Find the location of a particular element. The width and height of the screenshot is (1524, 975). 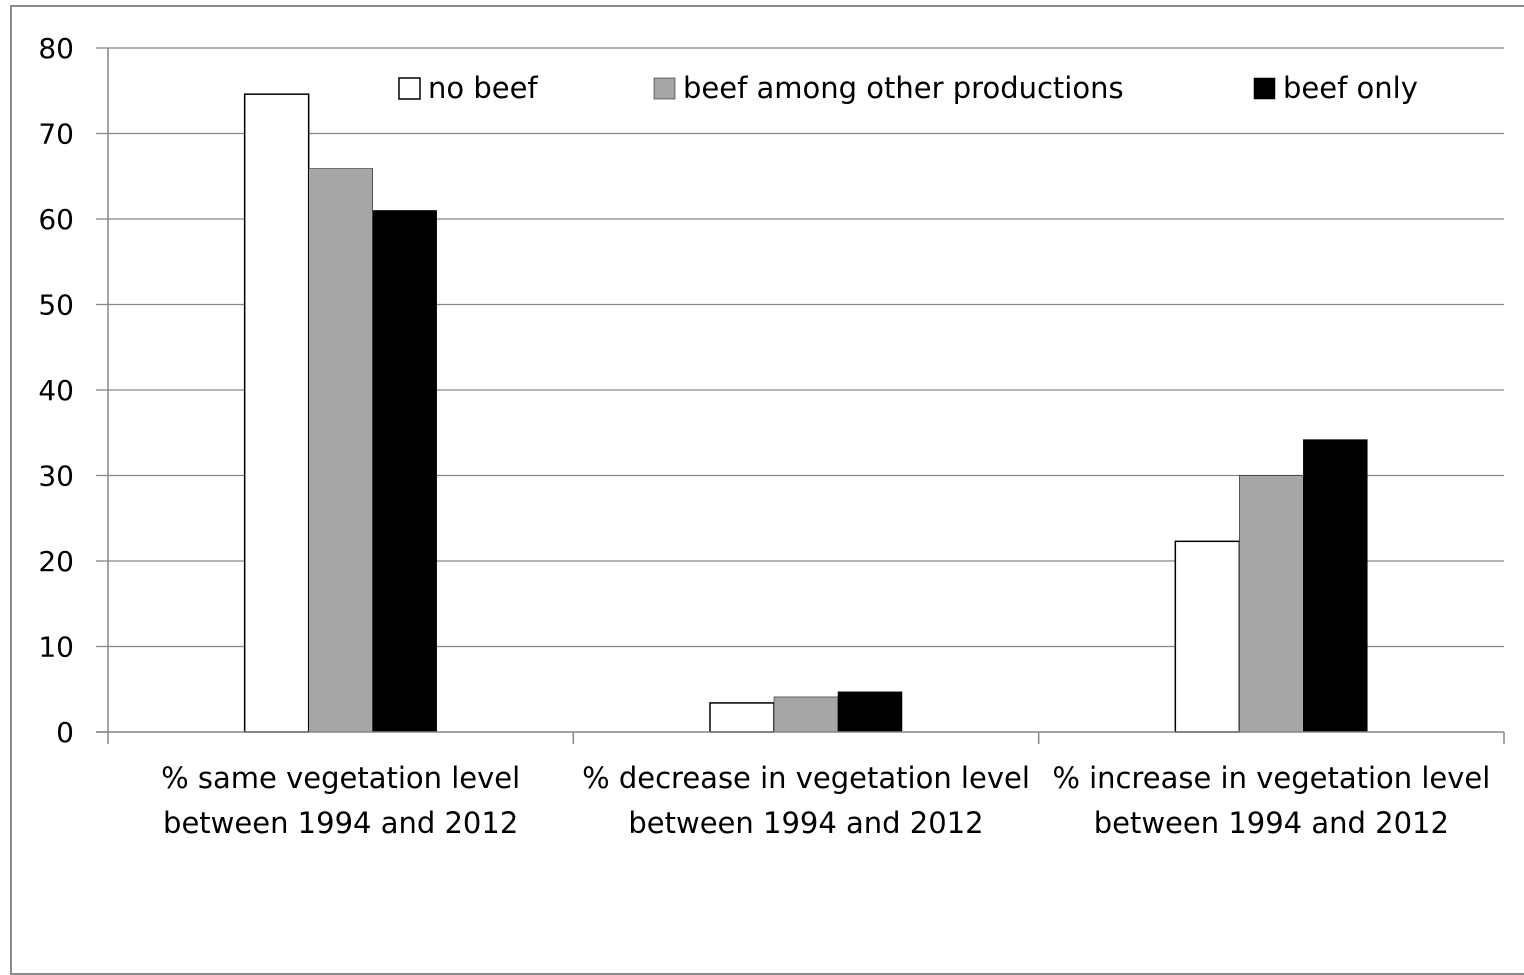

legend-label: beef only is located at coordinates (1350, 88).